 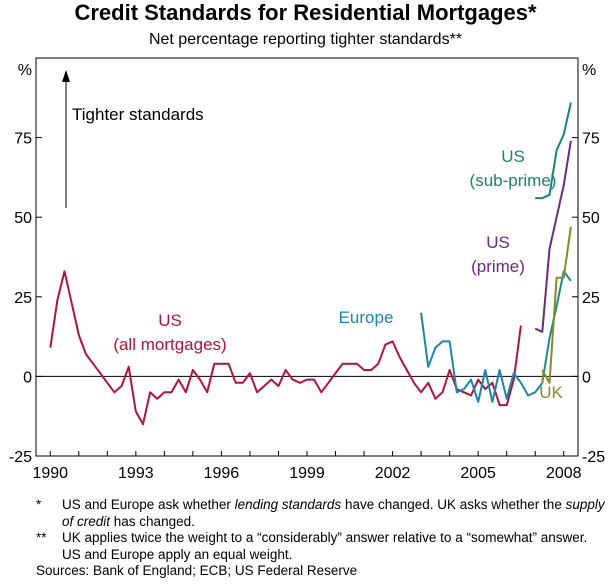 I want to click on series-label-us-all-mortgages-: (all mortgages), so click(x=169, y=344).